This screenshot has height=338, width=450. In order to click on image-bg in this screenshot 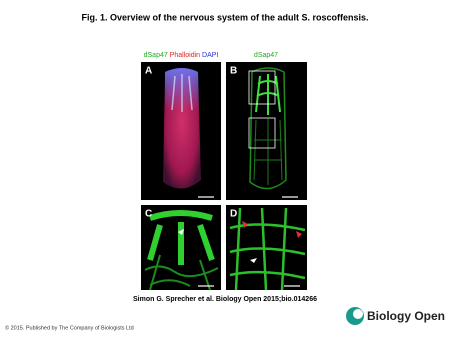, I will do `click(266, 131)`.